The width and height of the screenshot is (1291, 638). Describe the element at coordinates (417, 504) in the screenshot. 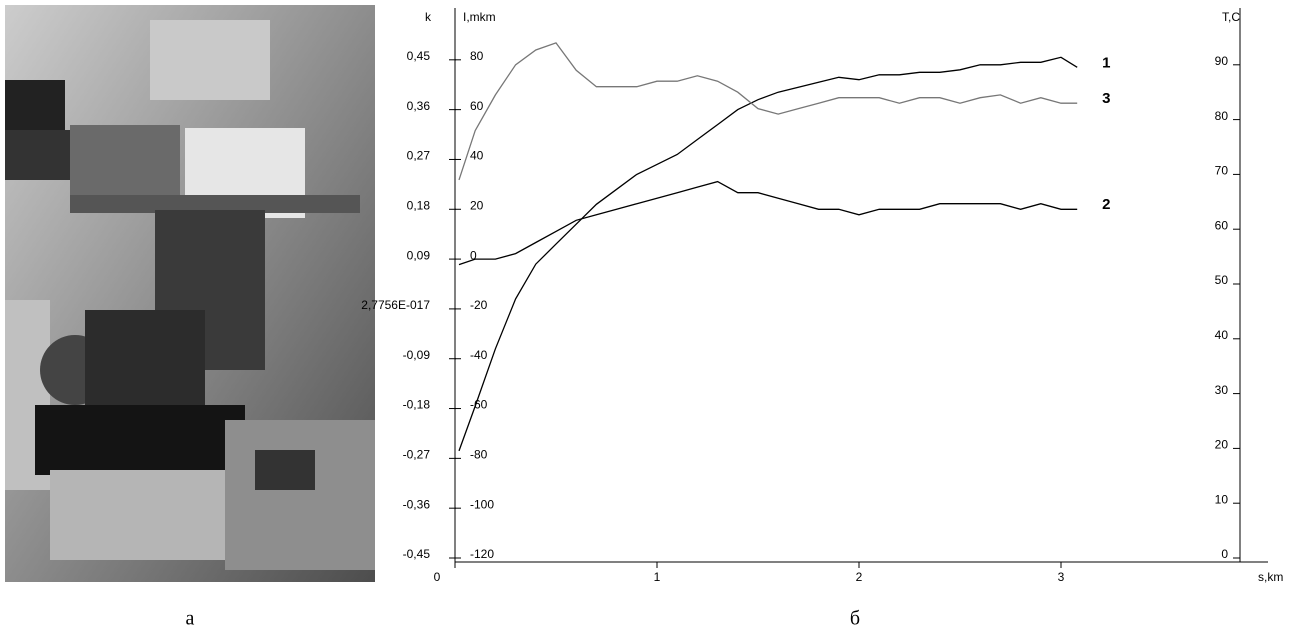

I see `tick-label: -0,36` at that location.